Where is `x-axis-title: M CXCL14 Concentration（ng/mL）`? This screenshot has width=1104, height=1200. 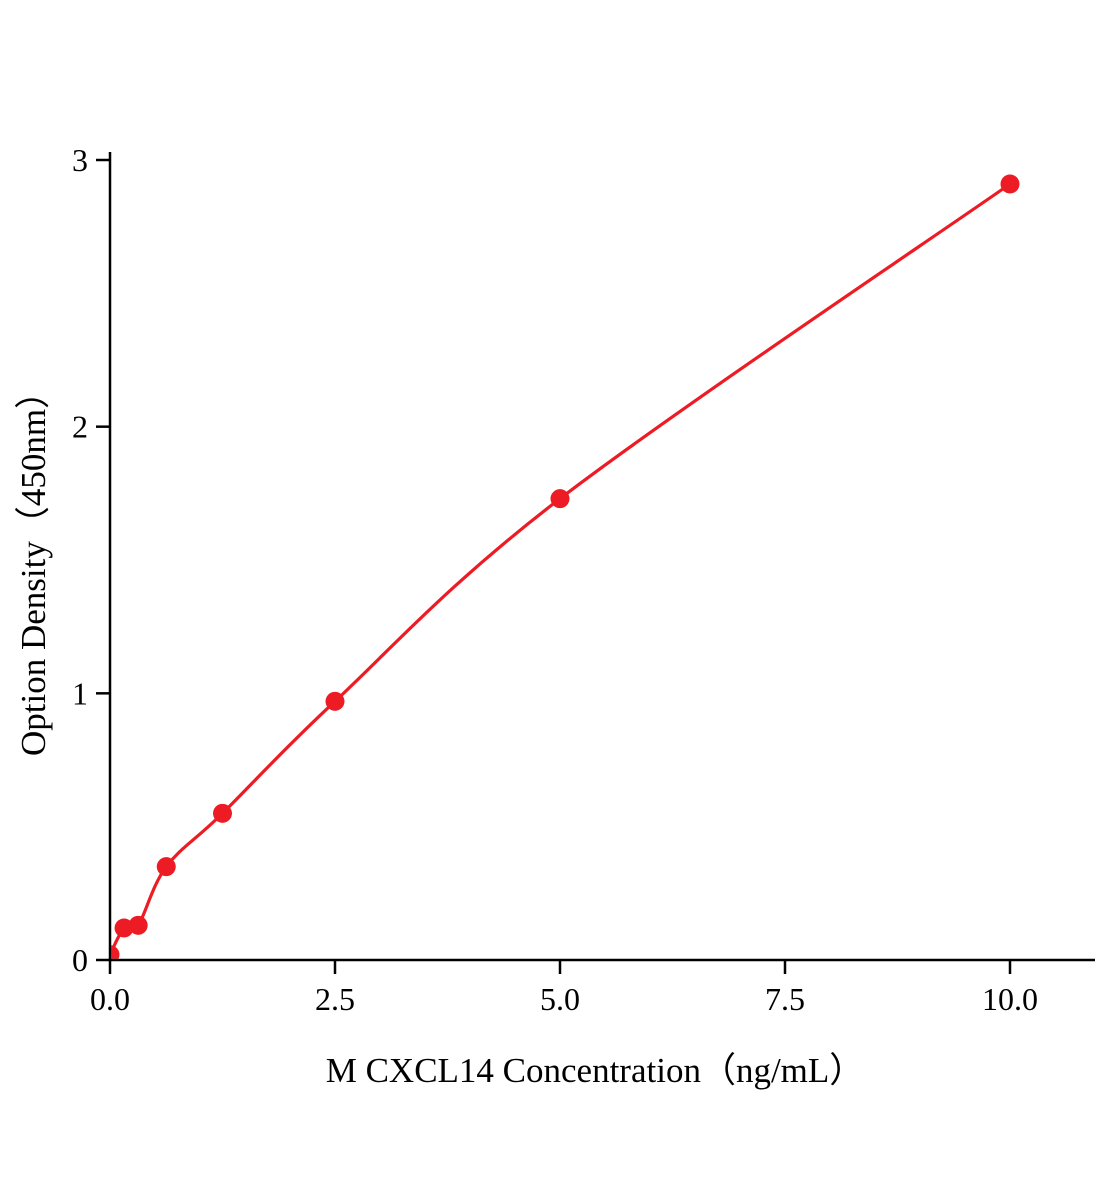
x-axis-title: M CXCL14 Concentration（ng/mL） is located at coordinates (595, 1070).